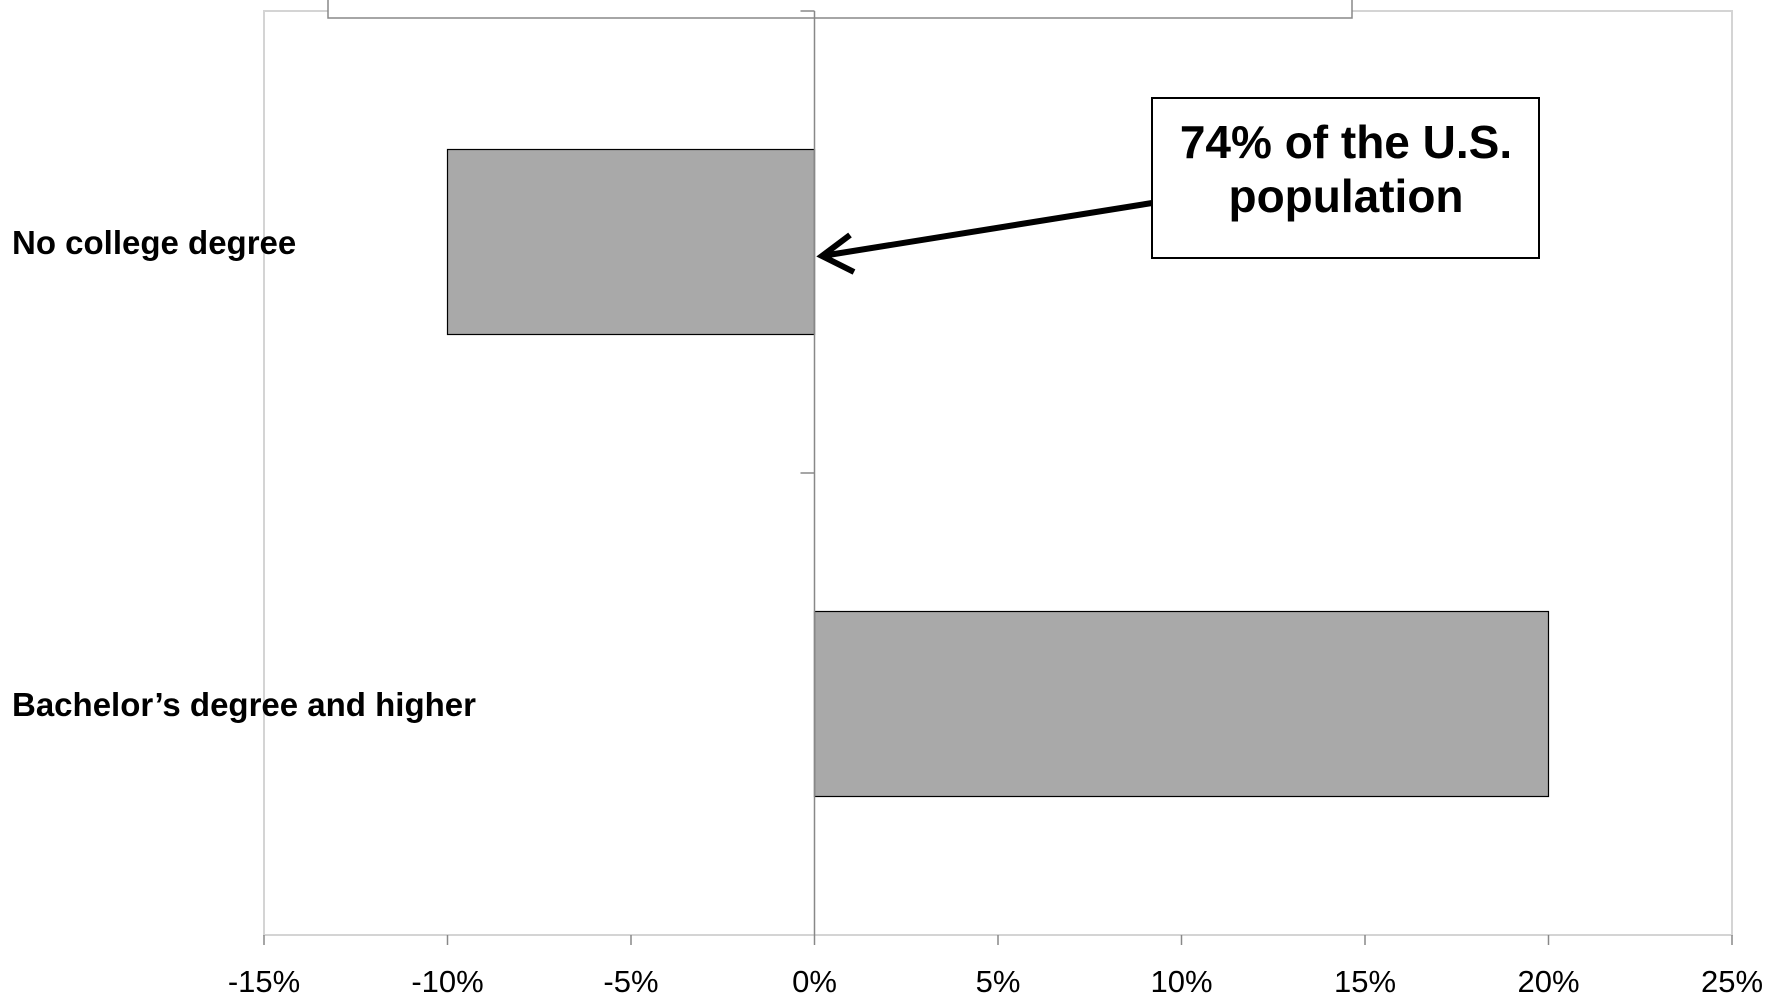 Image resolution: width=1771 pixels, height=1002 pixels. I want to click on x-tick-label: 0%, so click(814, 981).